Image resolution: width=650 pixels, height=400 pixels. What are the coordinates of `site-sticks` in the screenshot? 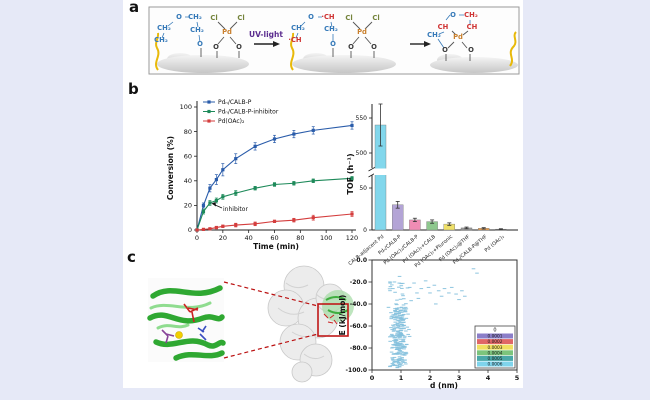 It's located at (330, 319).